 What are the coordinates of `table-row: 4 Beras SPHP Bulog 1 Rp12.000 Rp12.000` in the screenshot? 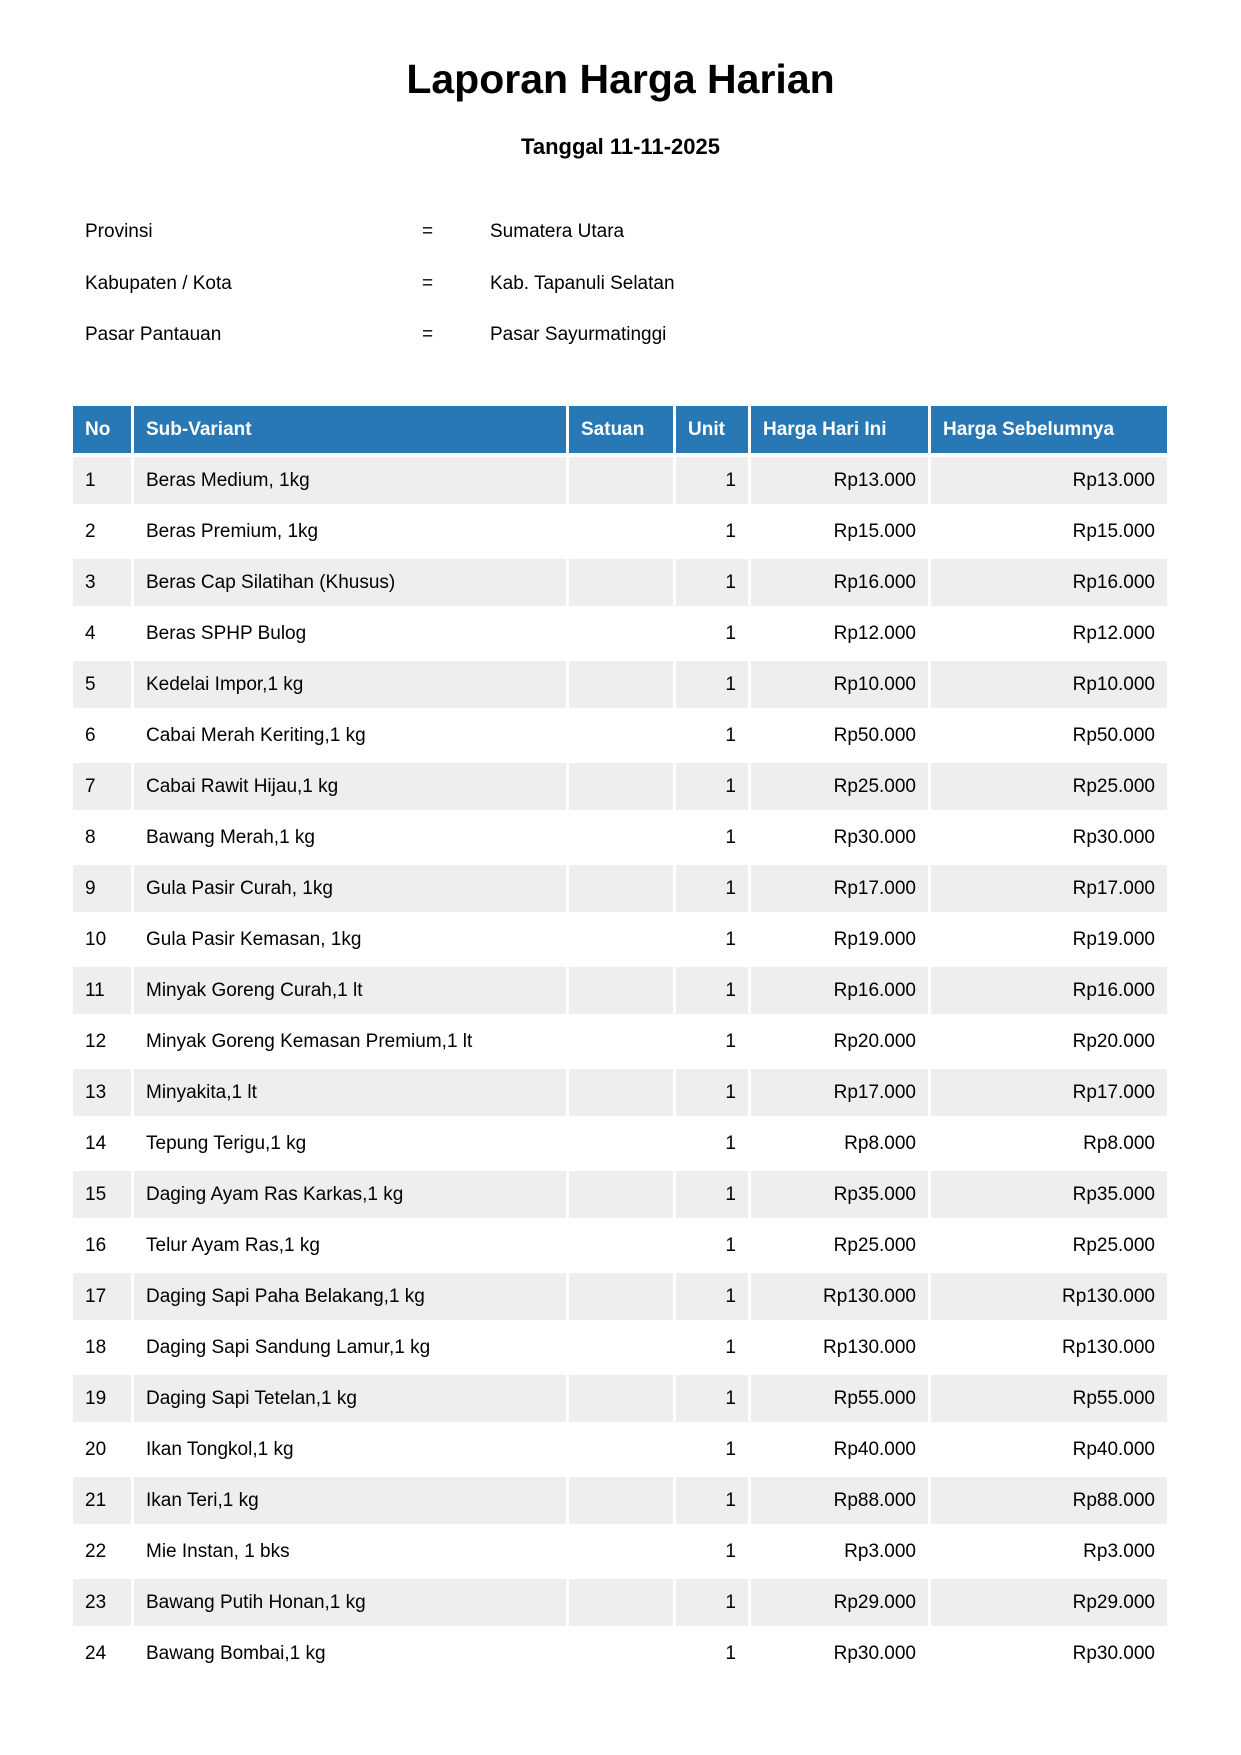 It's located at (620, 633).